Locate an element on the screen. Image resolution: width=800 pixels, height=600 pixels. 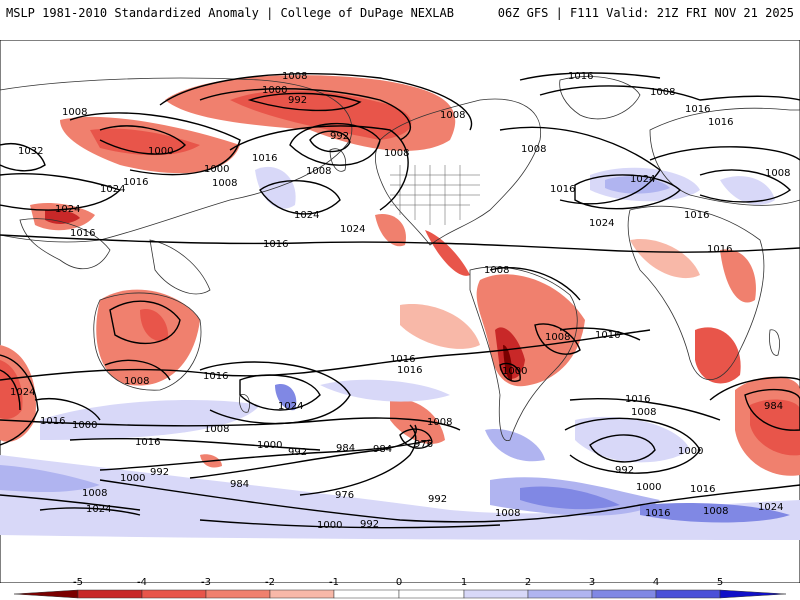
isobar-1016-arctic is located at coordinates (590, 76).